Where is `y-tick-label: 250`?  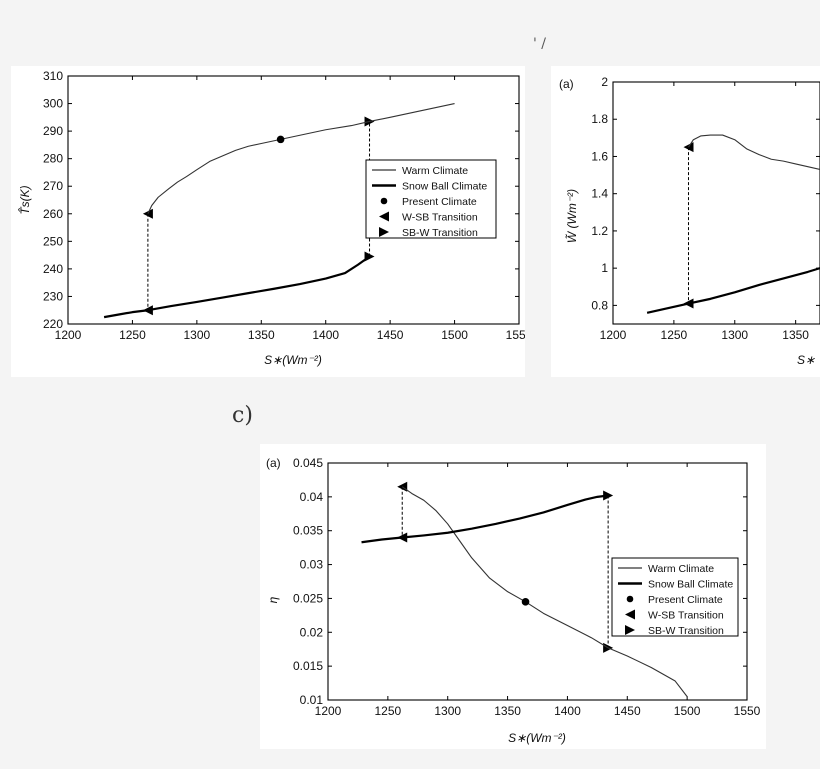 y-tick-label: 250 is located at coordinates (53, 241).